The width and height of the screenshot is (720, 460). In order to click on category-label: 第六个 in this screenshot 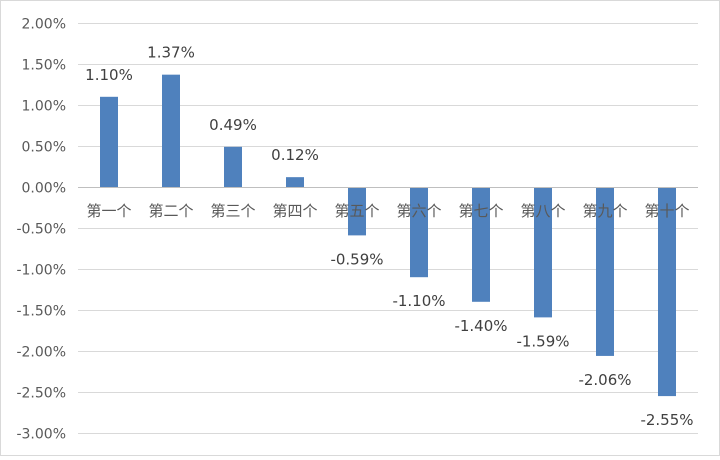, I will do `click(418, 211)`.